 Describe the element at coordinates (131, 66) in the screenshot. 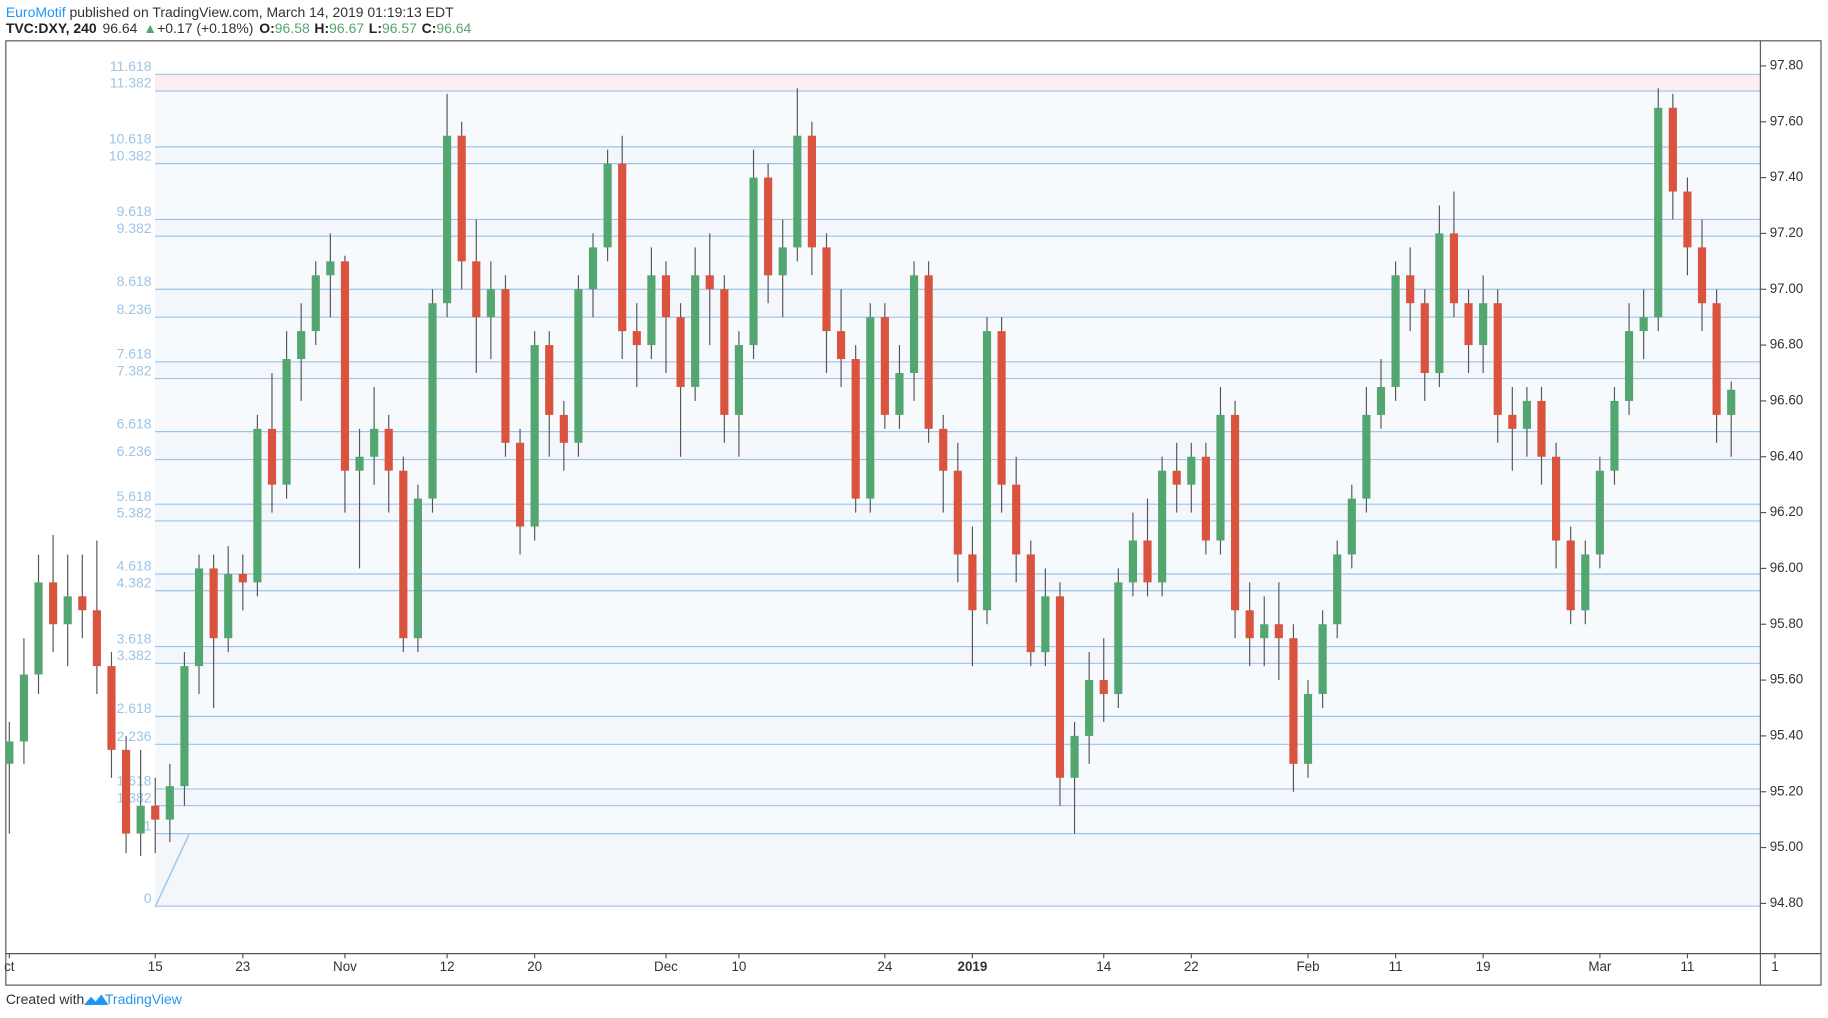

I see `fib-label: 11.618` at that location.